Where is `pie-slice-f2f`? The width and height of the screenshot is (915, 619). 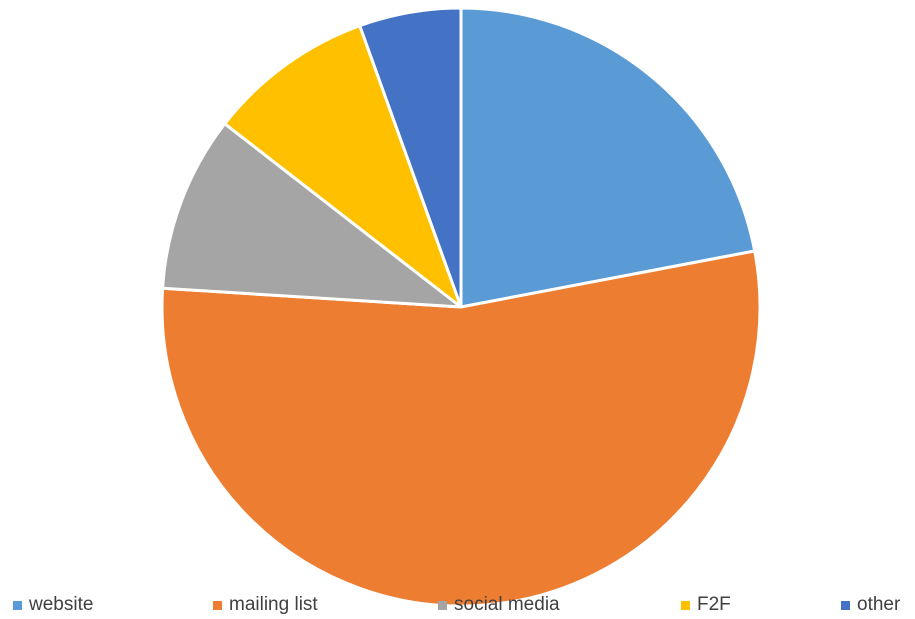
pie-slice-f2f is located at coordinates (343, 166).